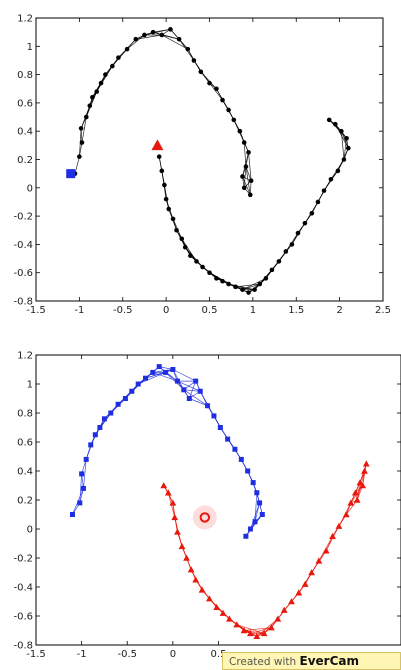 The image size is (401, 670). I want to click on y-tick-label: 0.8, so click(25, 75).